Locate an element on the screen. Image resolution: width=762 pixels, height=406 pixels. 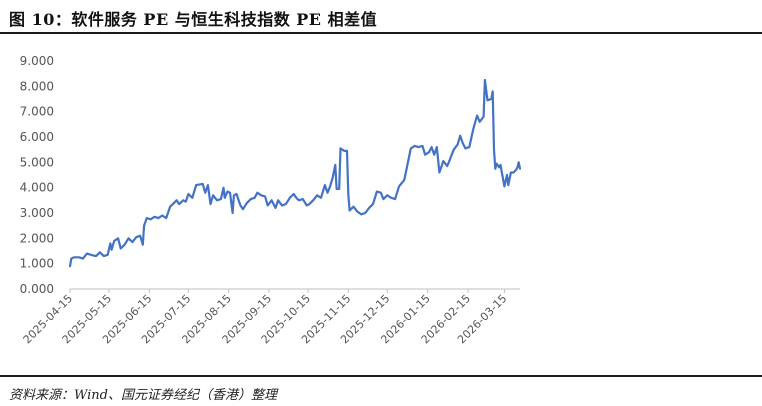
y-tick-label: 0.000 is located at coordinates (37, 289).